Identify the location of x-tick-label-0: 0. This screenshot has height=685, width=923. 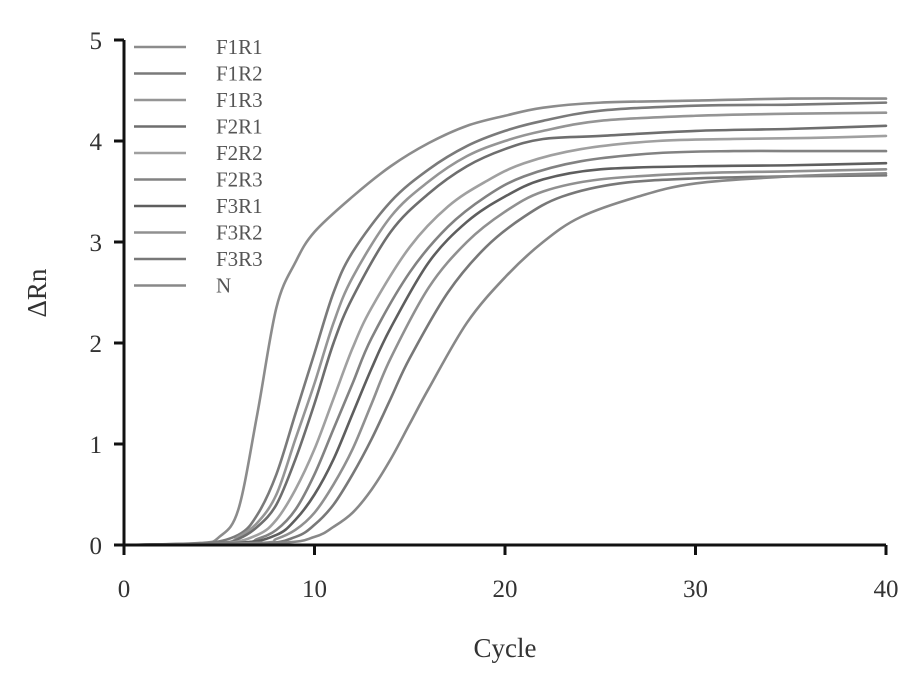
(124, 589).